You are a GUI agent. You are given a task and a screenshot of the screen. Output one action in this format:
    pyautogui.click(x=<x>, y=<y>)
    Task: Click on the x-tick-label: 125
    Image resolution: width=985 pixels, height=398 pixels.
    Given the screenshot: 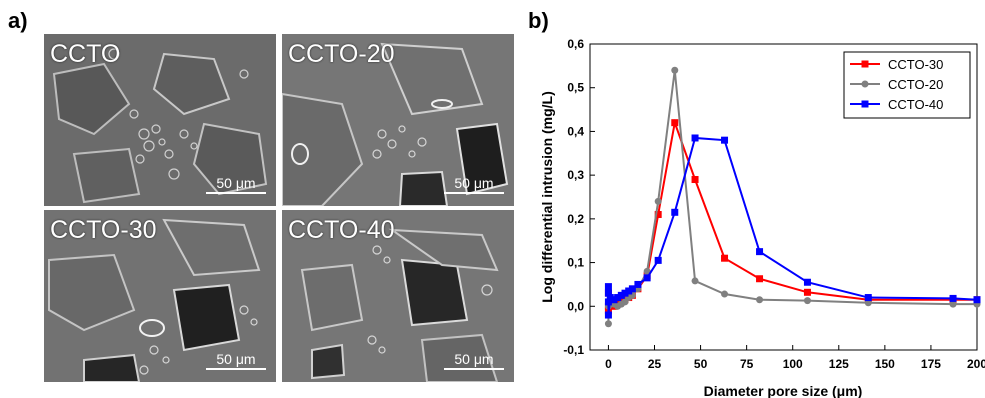 What is the action you would take?
    pyautogui.click(x=839, y=364)
    